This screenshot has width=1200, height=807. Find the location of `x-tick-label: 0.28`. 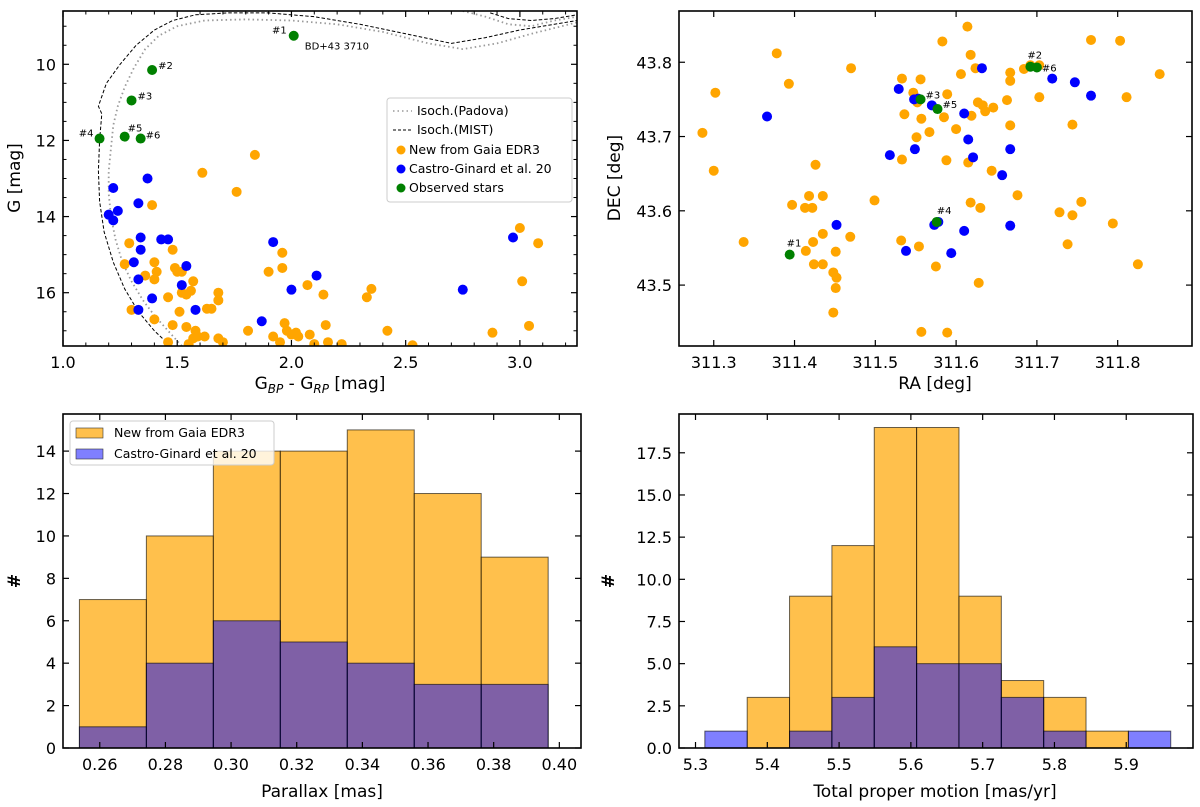

x-tick-label: 0.28 is located at coordinates (166, 764).